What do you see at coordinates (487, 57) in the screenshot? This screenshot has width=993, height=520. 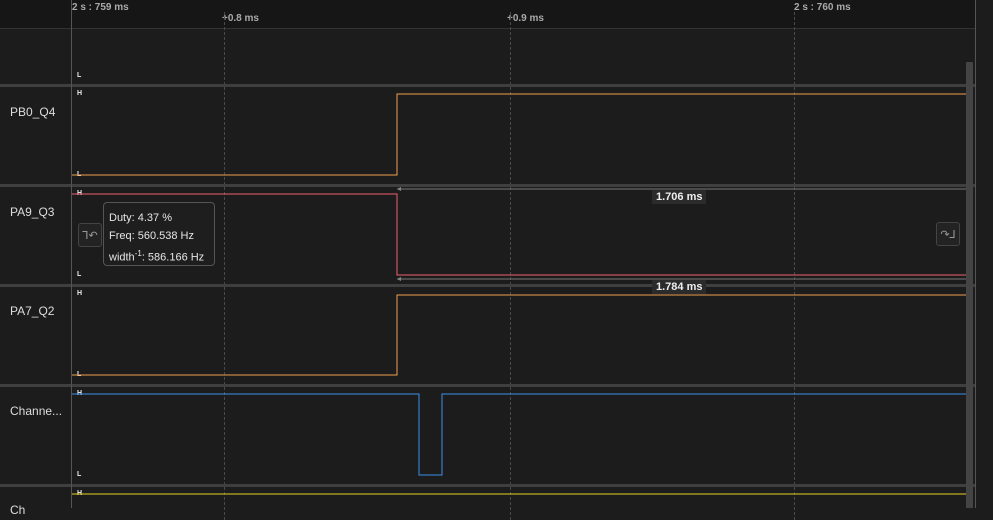 I see `channel-row: L` at bounding box center [487, 57].